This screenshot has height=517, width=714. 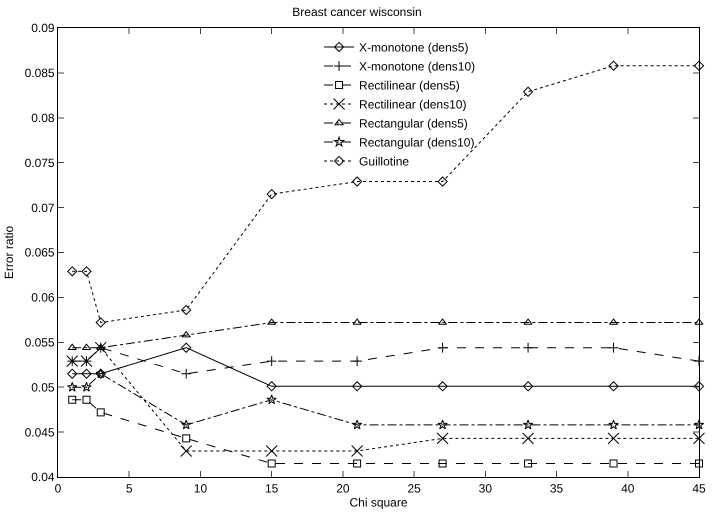 I want to click on y-tick-label: 0.065, so click(x=39, y=253).